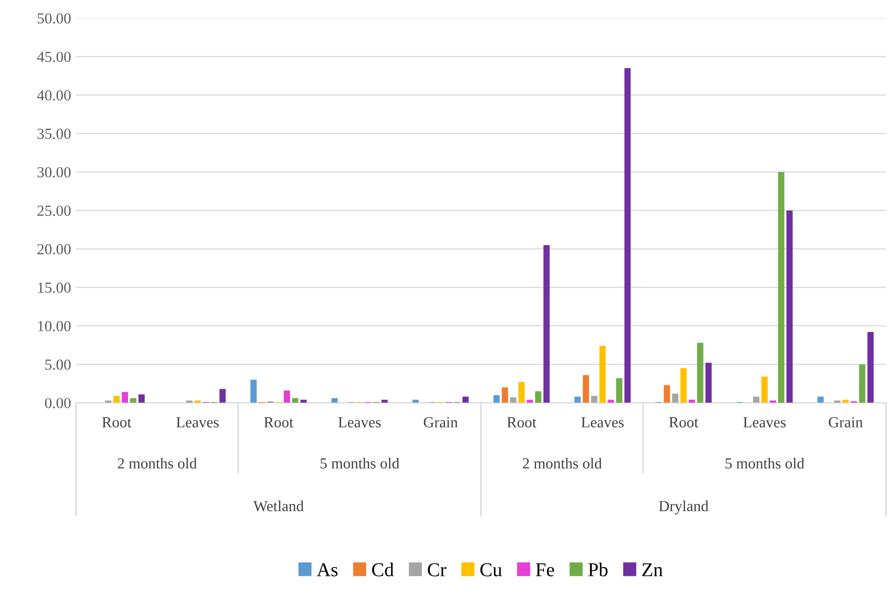 This screenshot has width=895, height=603. What do you see at coordinates (58, 403) in the screenshot?
I see `y-tick-label: 0.00` at bounding box center [58, 403].